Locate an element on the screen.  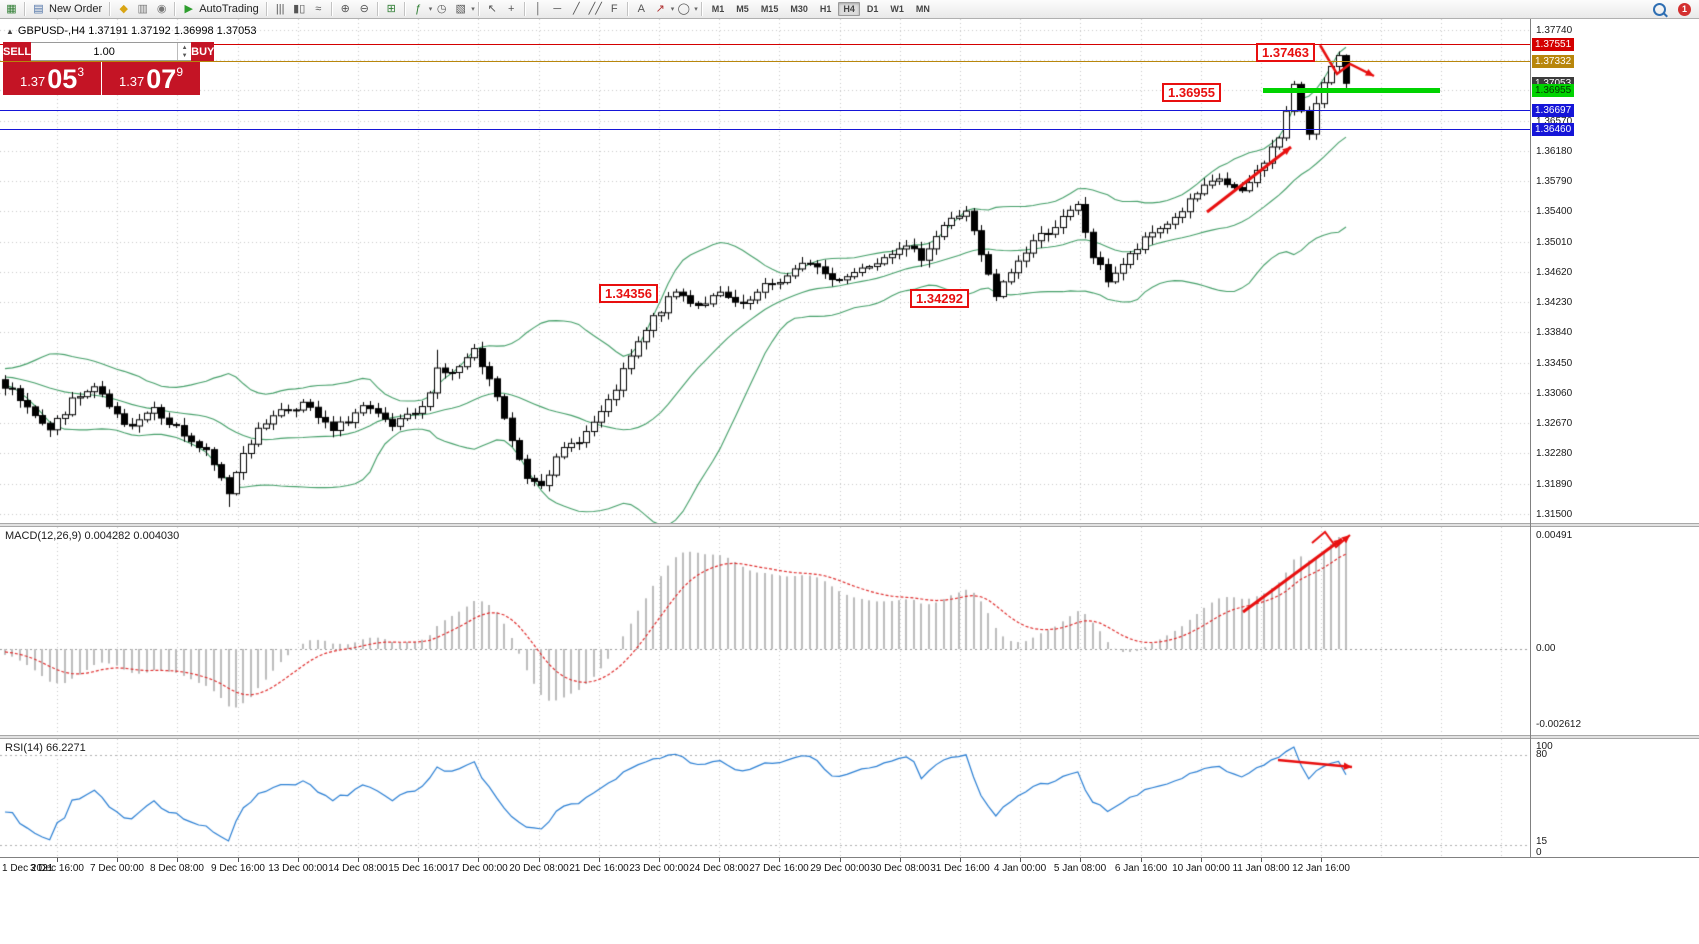
price-callout-support: 1.36955 is located at coordinates (1191, 92).